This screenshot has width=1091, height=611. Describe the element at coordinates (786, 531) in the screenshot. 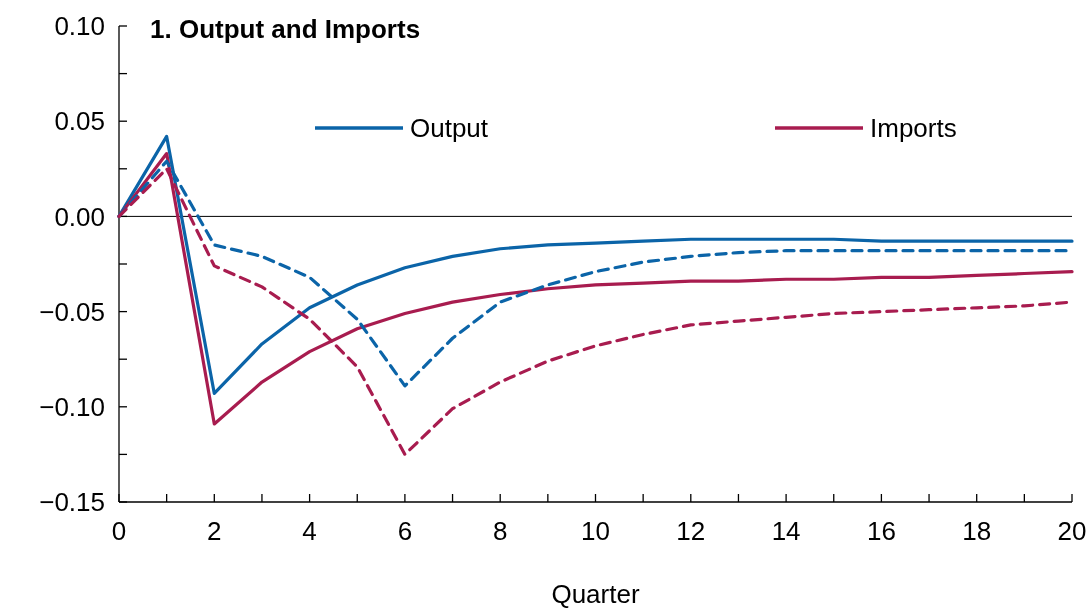

I see `x-tick-label: 14` at that location.